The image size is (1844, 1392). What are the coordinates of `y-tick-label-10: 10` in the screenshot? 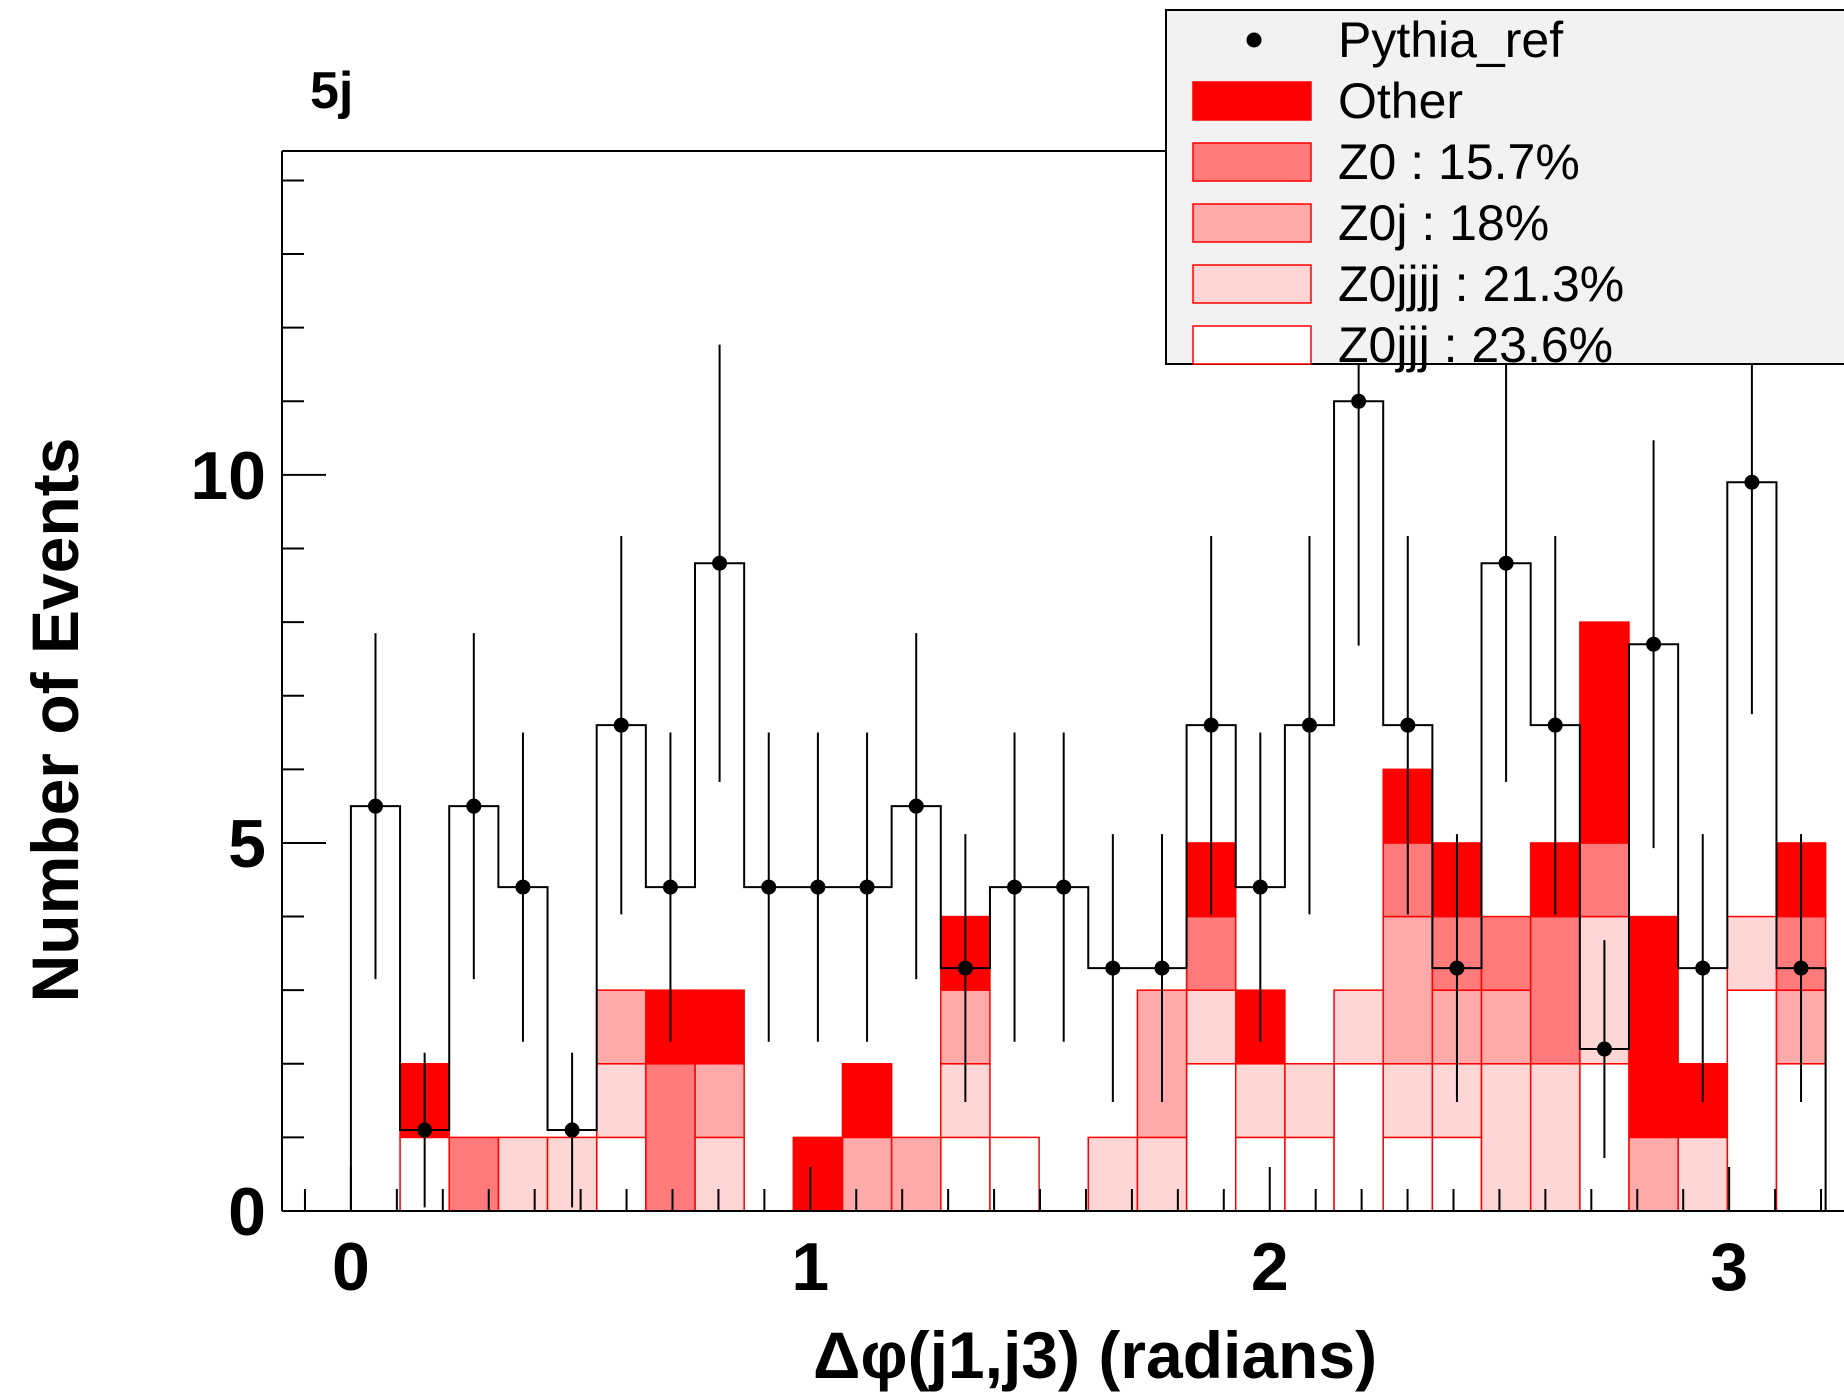 It's located at (228, 476).